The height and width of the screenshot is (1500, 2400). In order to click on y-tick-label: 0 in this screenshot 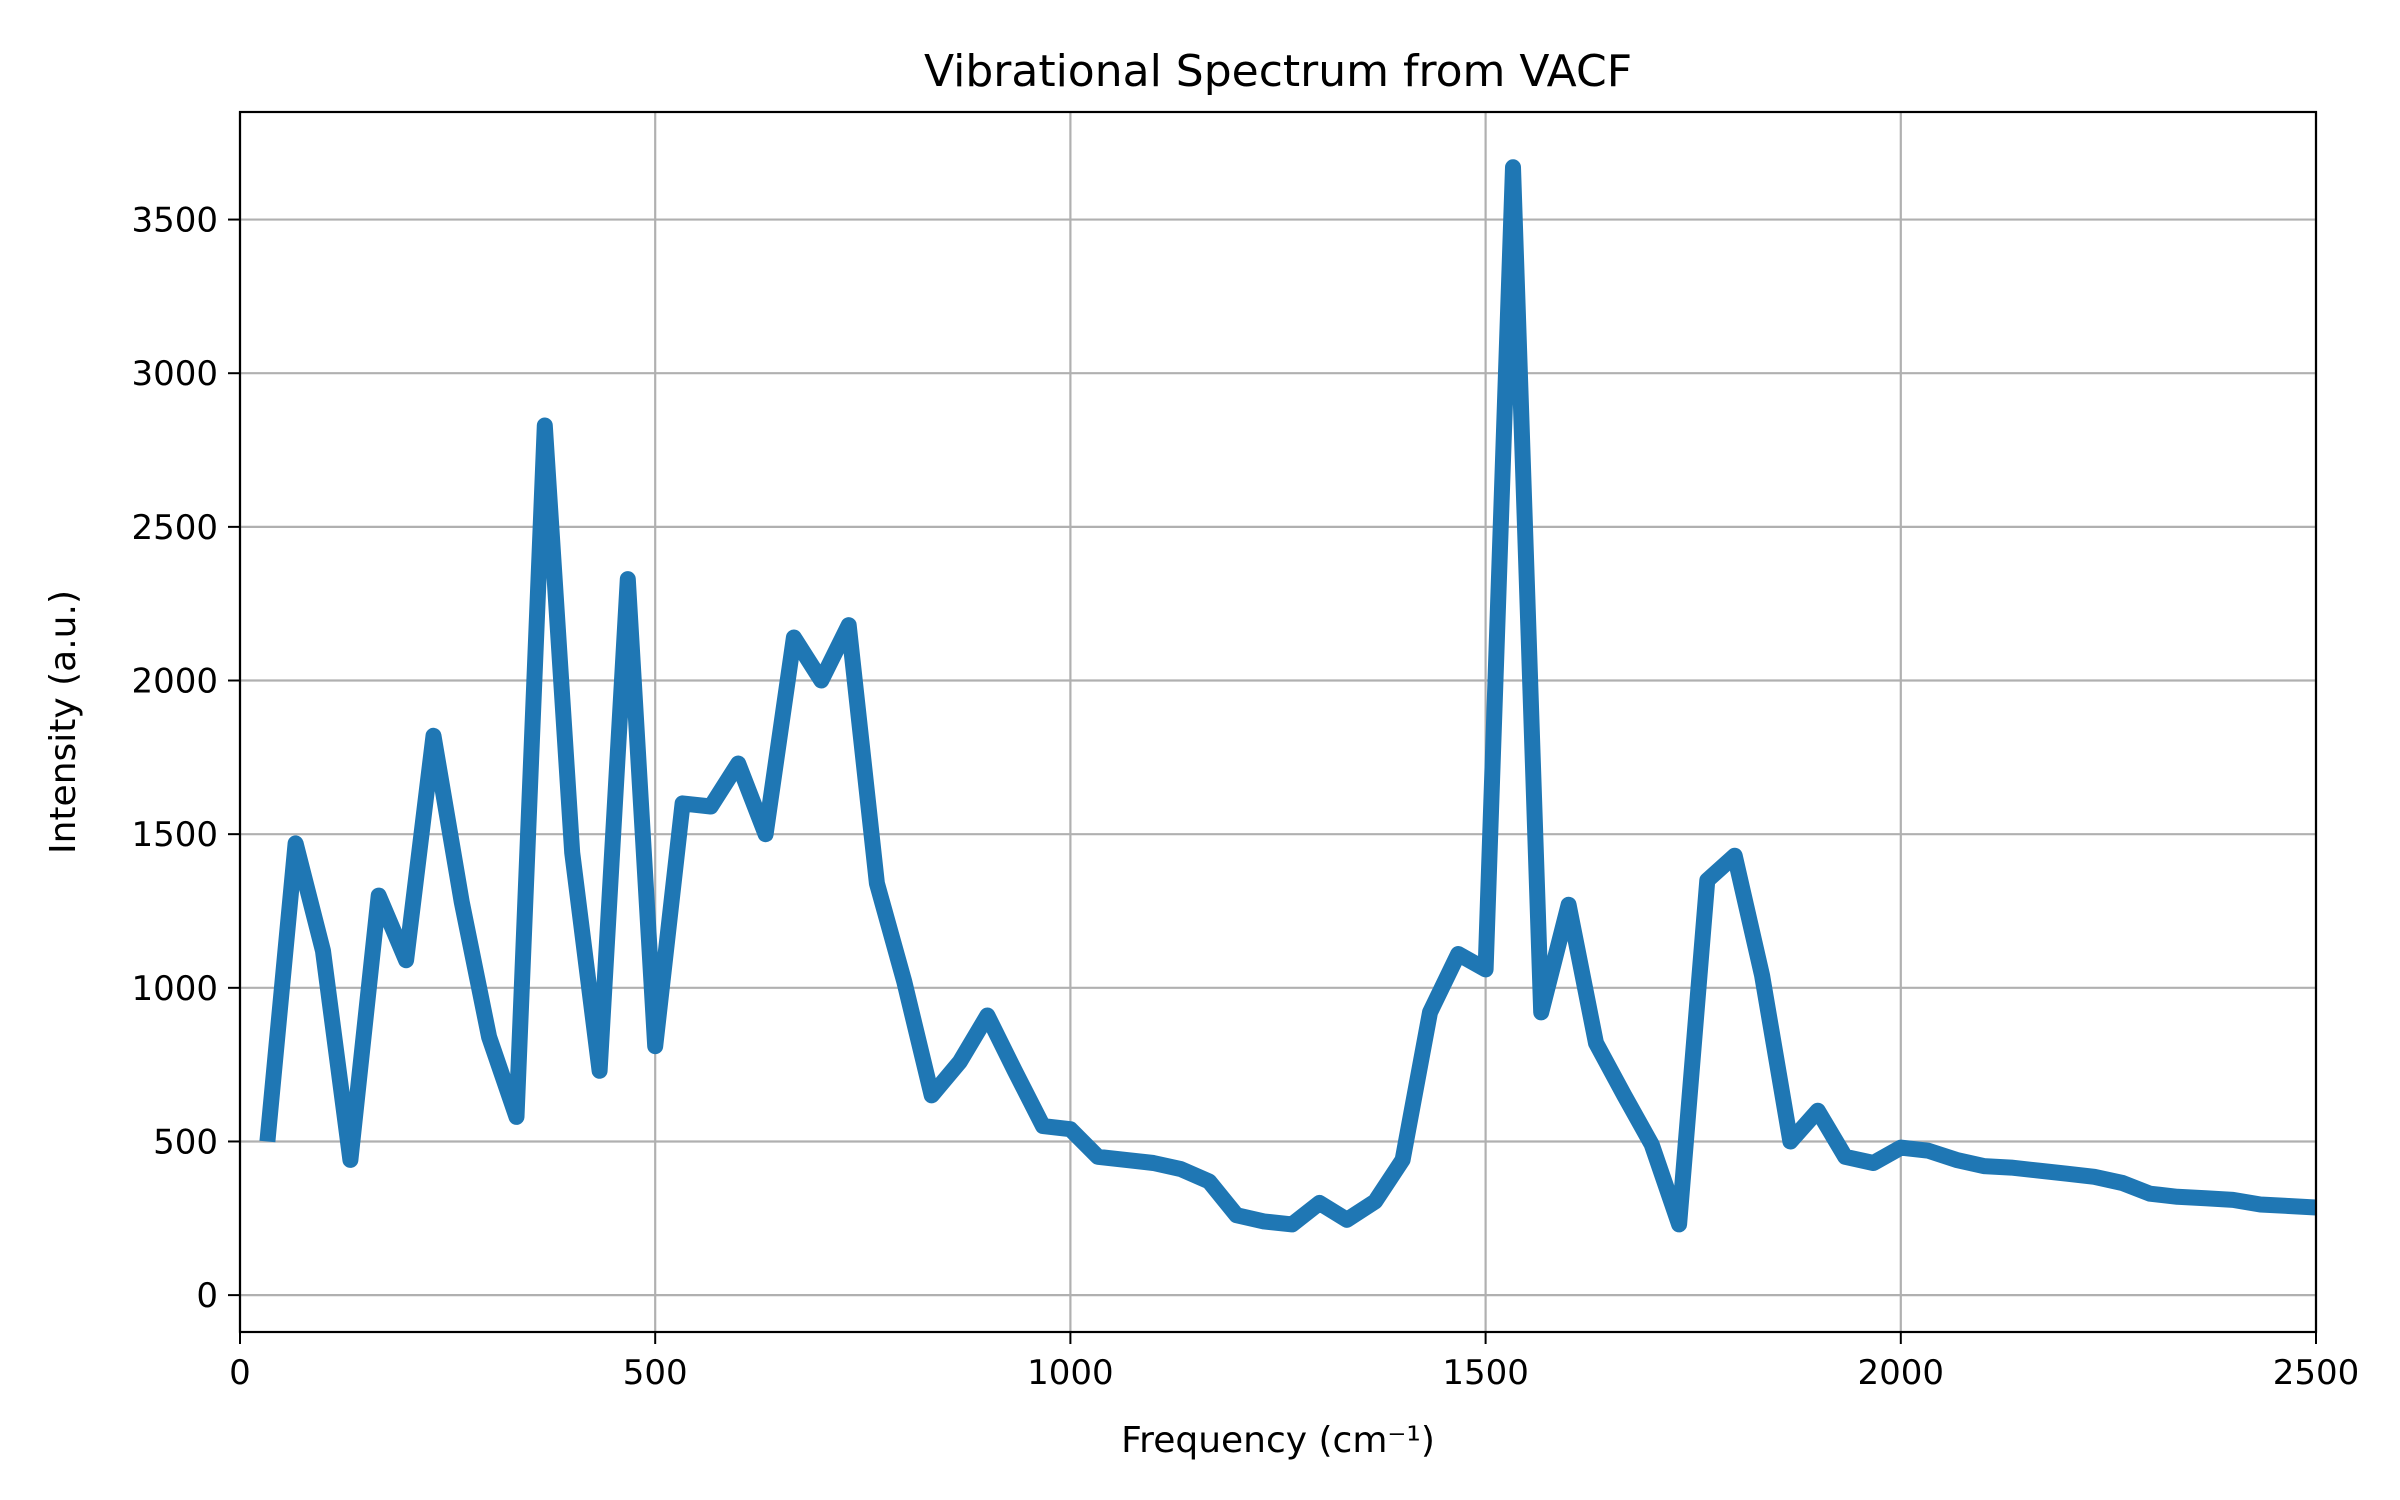, I will do `click(207, 1296)`.